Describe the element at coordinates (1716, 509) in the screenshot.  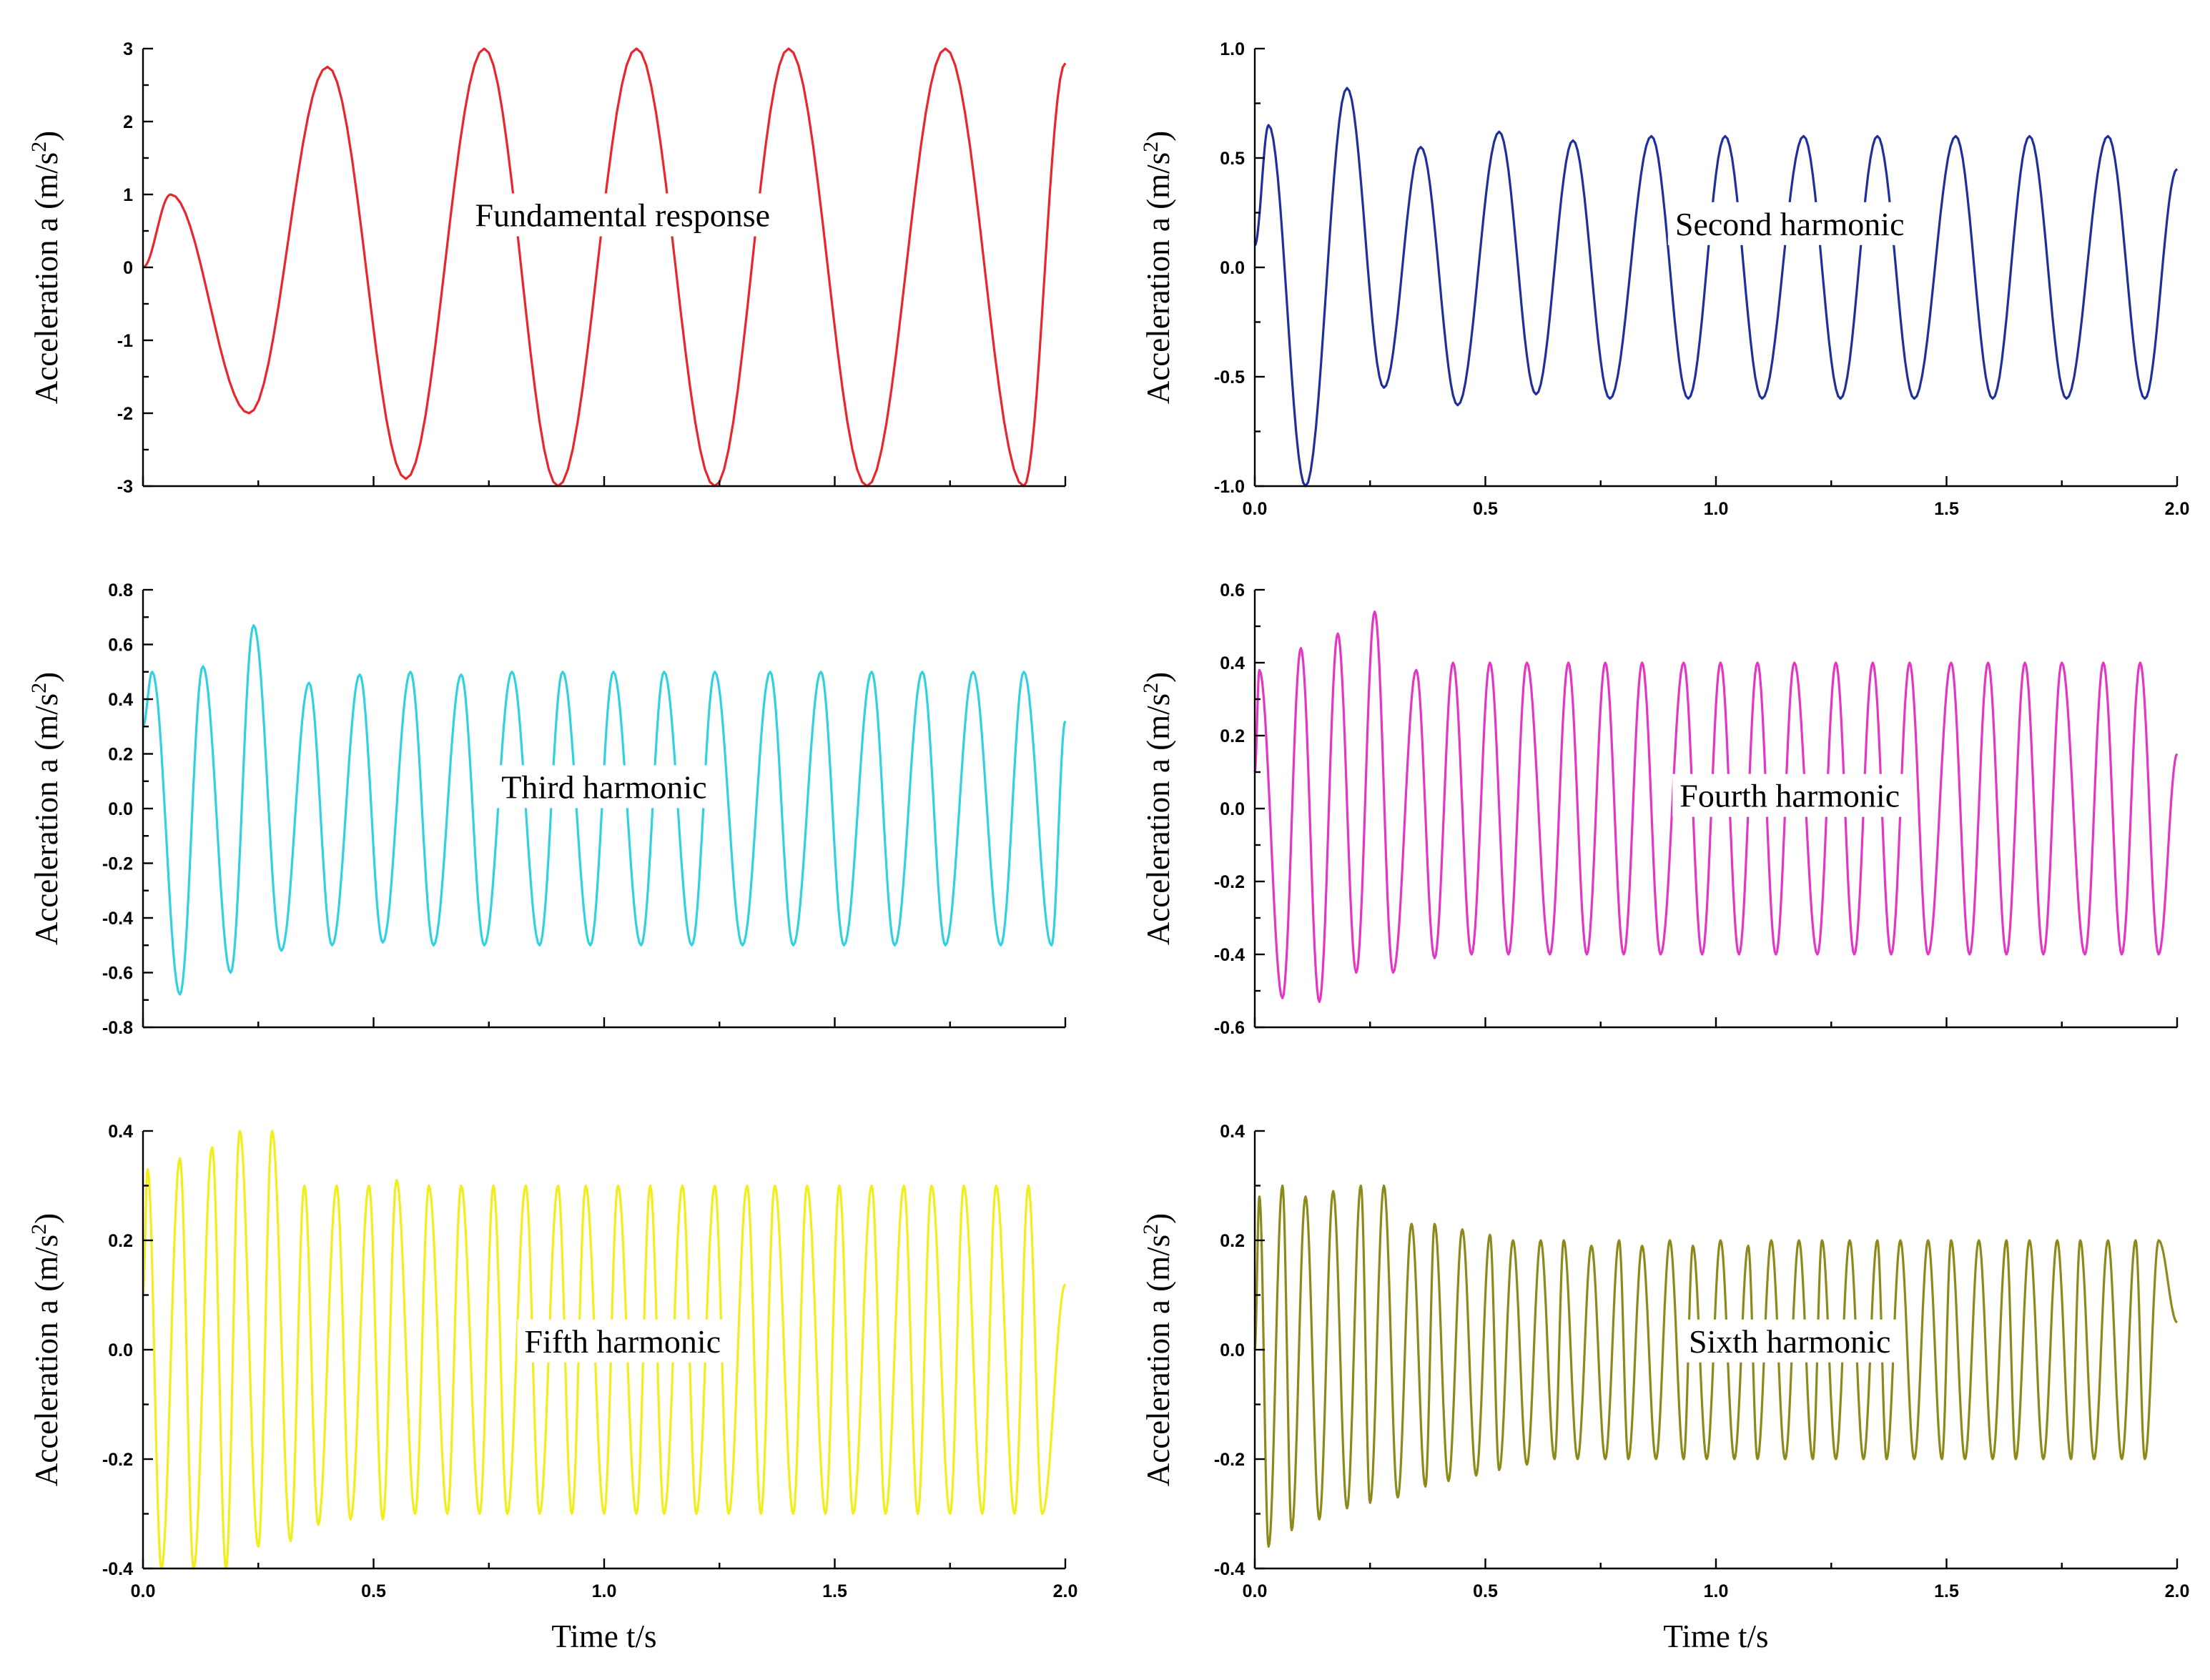
I see `second-x-tick-label: 1.0` at that location.